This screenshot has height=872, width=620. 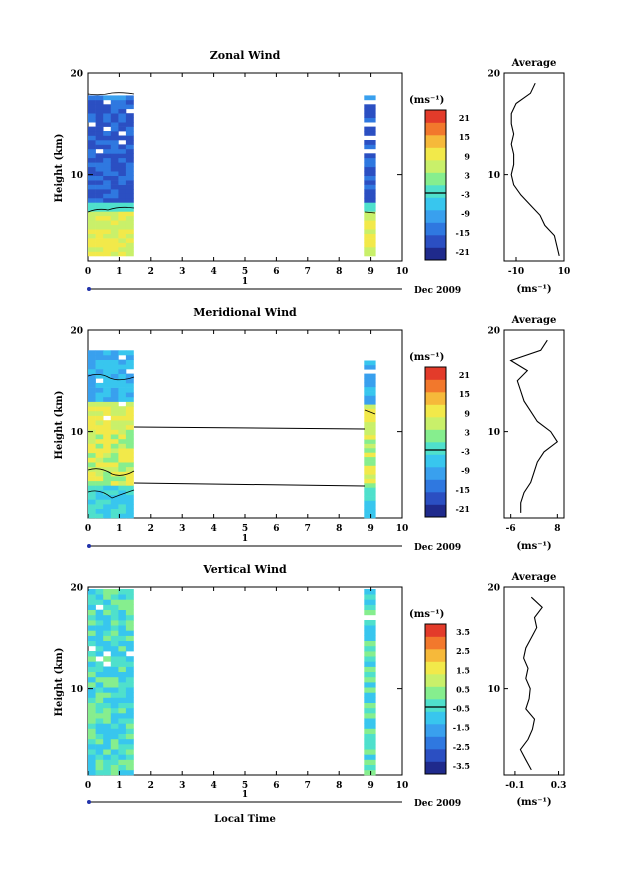 What do you see at coordinates (464, 375) in the screenshot?
I see `meridional-colorbar-tick-label: 21` at bounding box center [464, 375].